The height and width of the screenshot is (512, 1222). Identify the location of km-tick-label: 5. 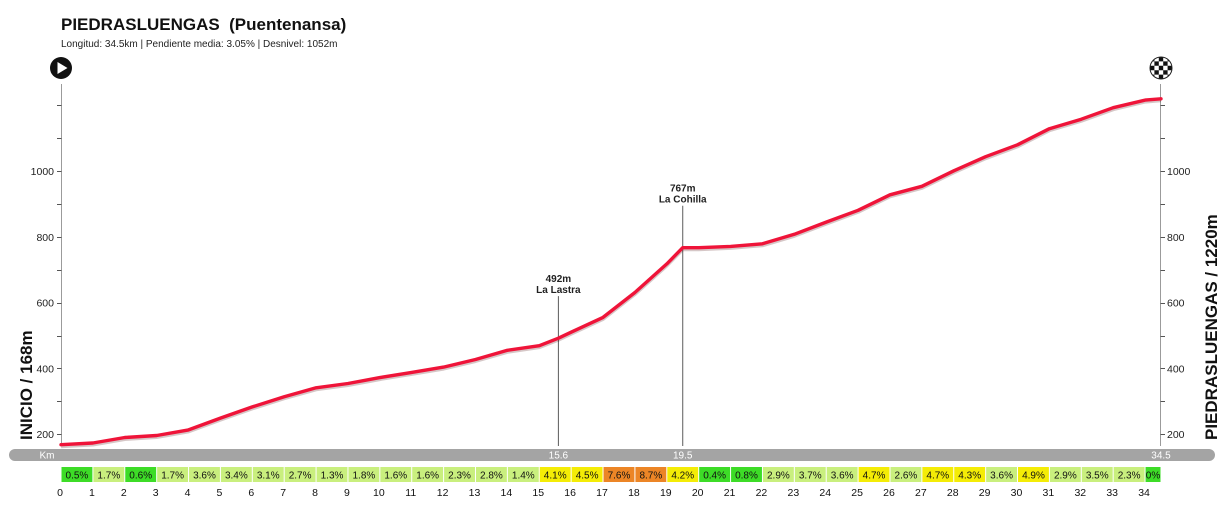
(219, 493).